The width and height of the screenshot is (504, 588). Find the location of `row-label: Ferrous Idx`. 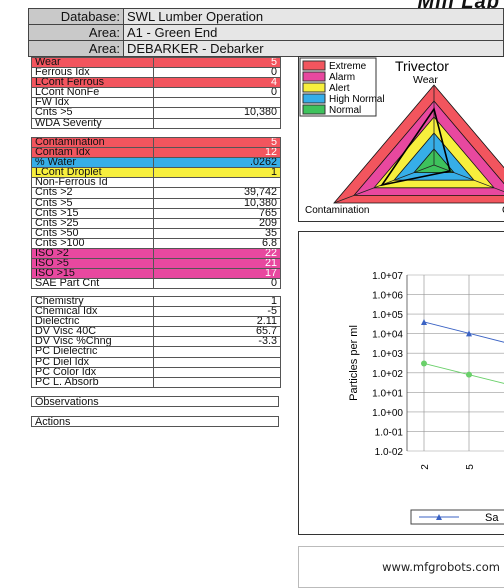

row-label: Ferrous Idx is located at coordinates (92, 73).